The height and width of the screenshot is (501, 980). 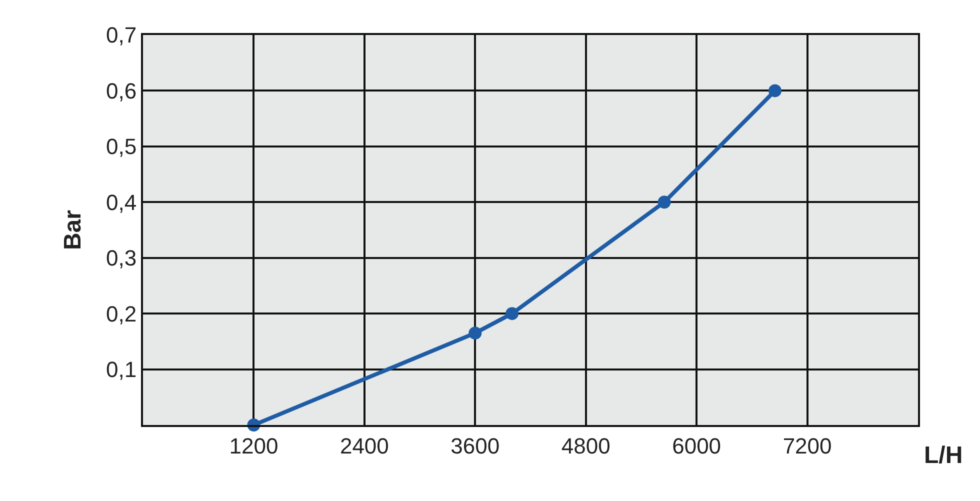 I want to click on x-axis-title: L/H, so click(x=943, y=455).